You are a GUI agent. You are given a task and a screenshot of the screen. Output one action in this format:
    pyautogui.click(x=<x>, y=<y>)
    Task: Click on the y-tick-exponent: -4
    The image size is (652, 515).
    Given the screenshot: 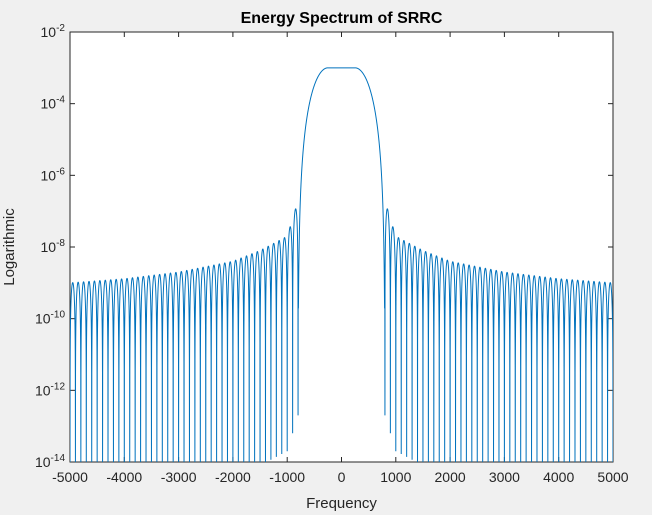 What is the action you would take?
    pyautogui.click(x=60, y=100)
    